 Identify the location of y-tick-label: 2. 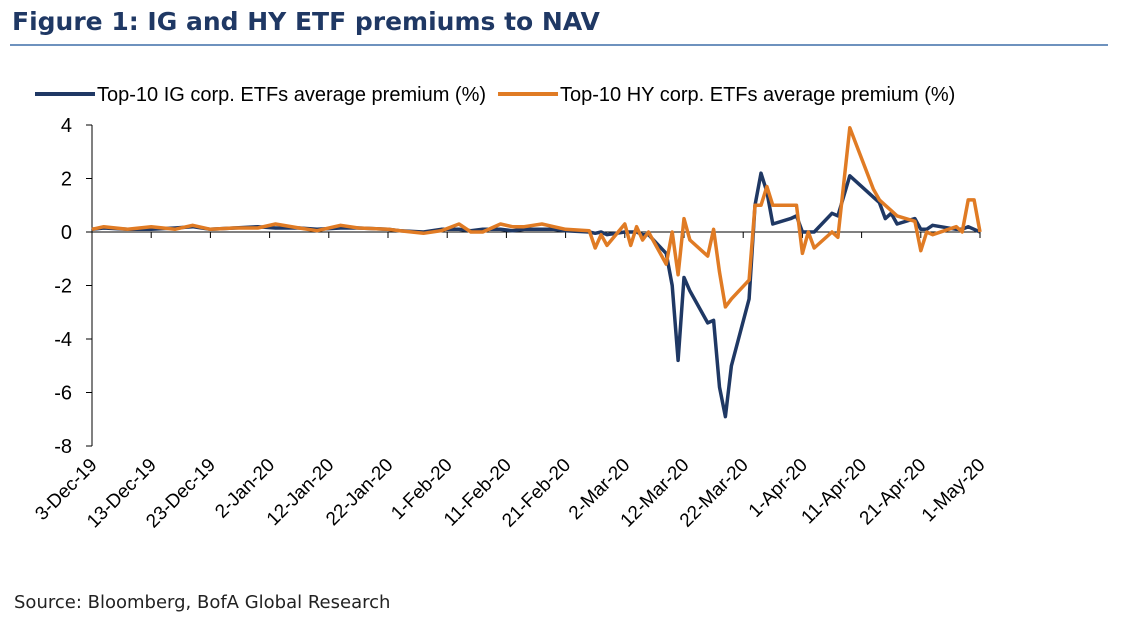
(66, 180).